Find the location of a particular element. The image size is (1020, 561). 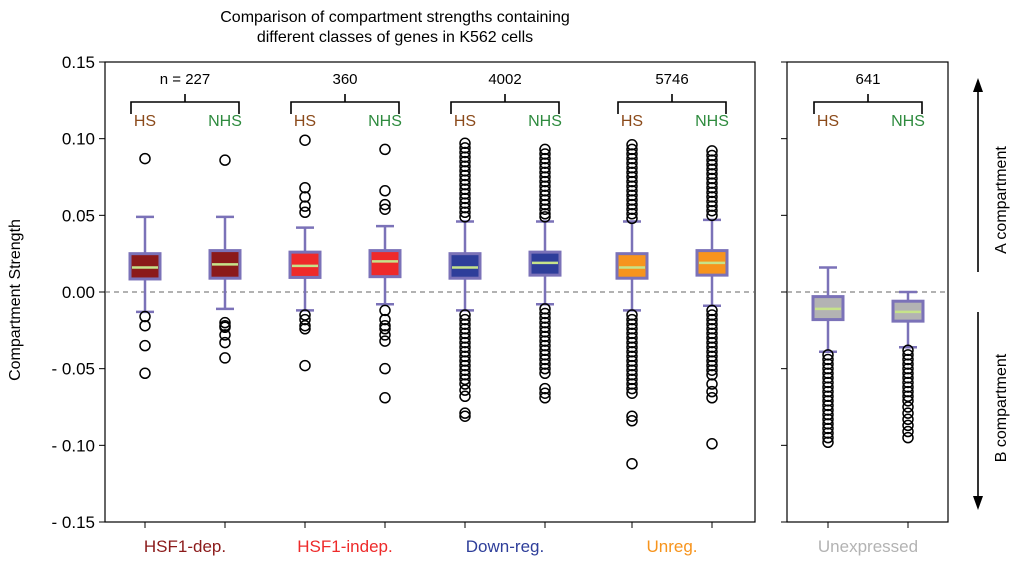

y-axis-label: Compartment Strength is located at coordinates (15, 300).